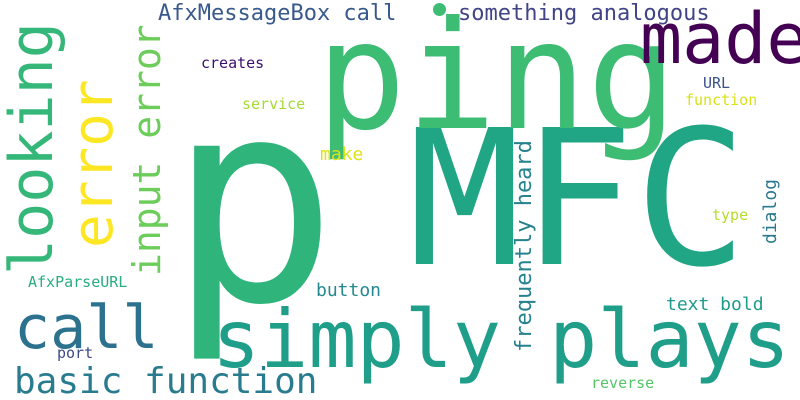 The image size is (800, 400). What do you see at coordinates (33, 148) in the screenshot?
I see `word-looking: looking` at bounding box center [33, 148].